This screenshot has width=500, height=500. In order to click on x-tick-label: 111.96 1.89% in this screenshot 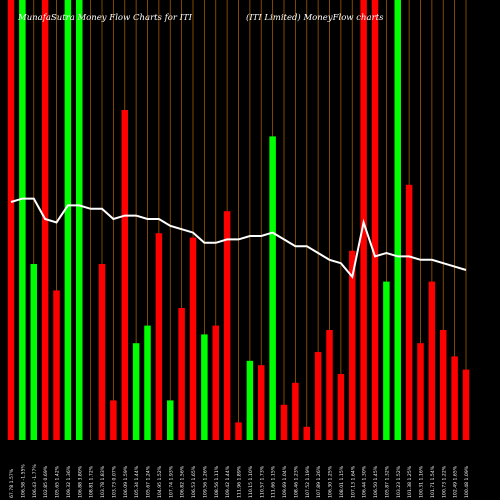, I will do `click(240, 481)`.